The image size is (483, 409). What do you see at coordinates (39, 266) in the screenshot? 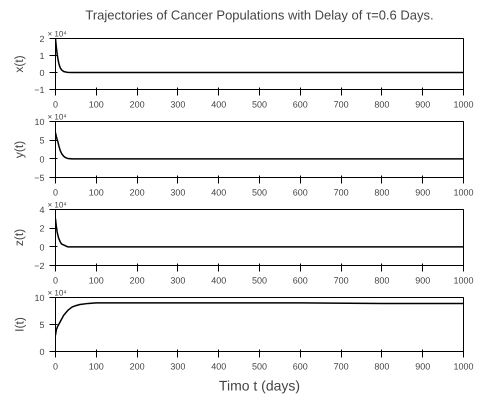
I see `y-tick-label: −2` at bounding box center [39, 266].